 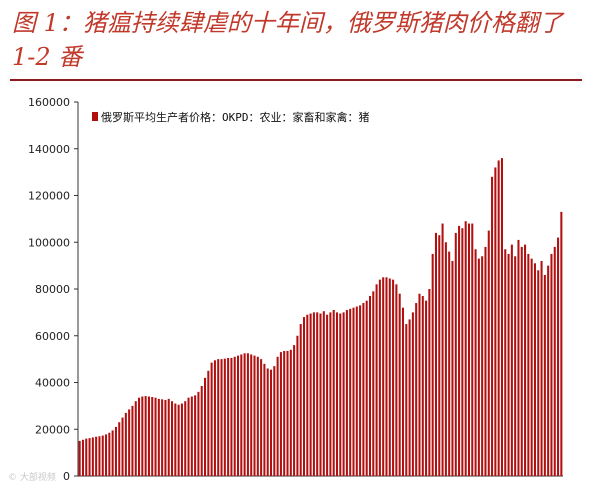 What do you see at coordinates (52, 336) in the screenshot?
I see `y-tick-label: 60000` at bounding box center [52, 336].